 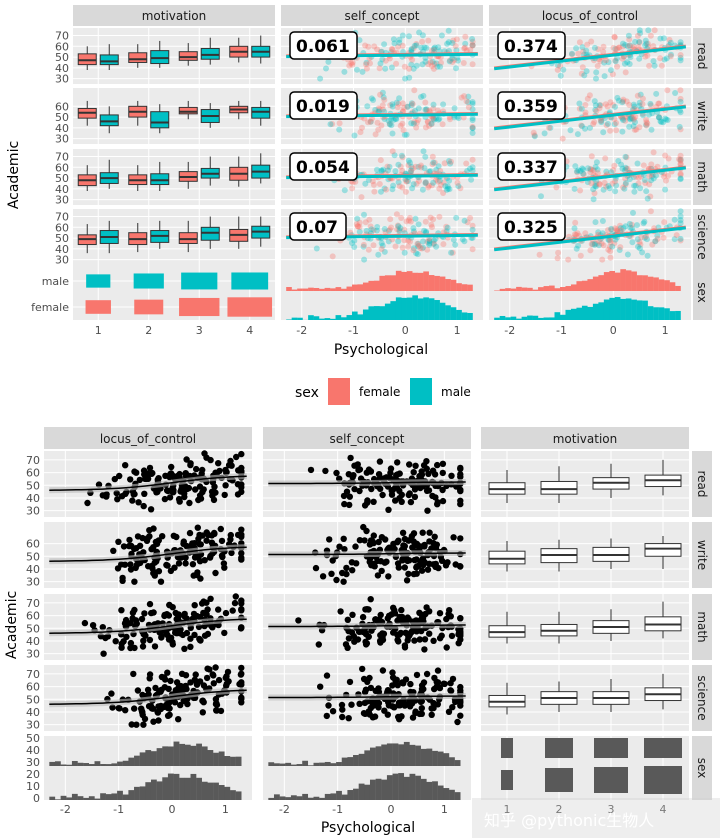 What do you see at coordinates (109, 120) in the screenshot?
I see `box-male` at bounding box center [109, 120].